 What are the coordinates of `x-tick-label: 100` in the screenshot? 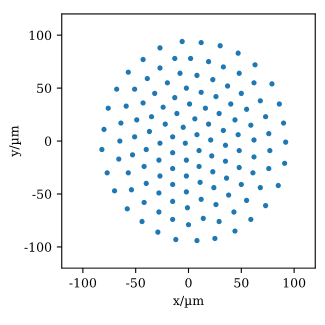 It's located at (295, 283).